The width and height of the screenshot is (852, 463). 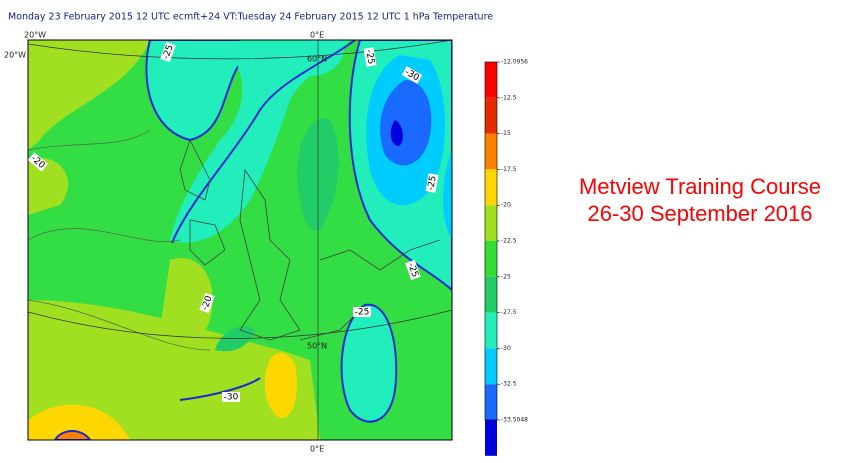 What do you see at coordinates (506, 205) in the screenshot?
I see `colorbar-label: -20` at bounding box center [506, 205].